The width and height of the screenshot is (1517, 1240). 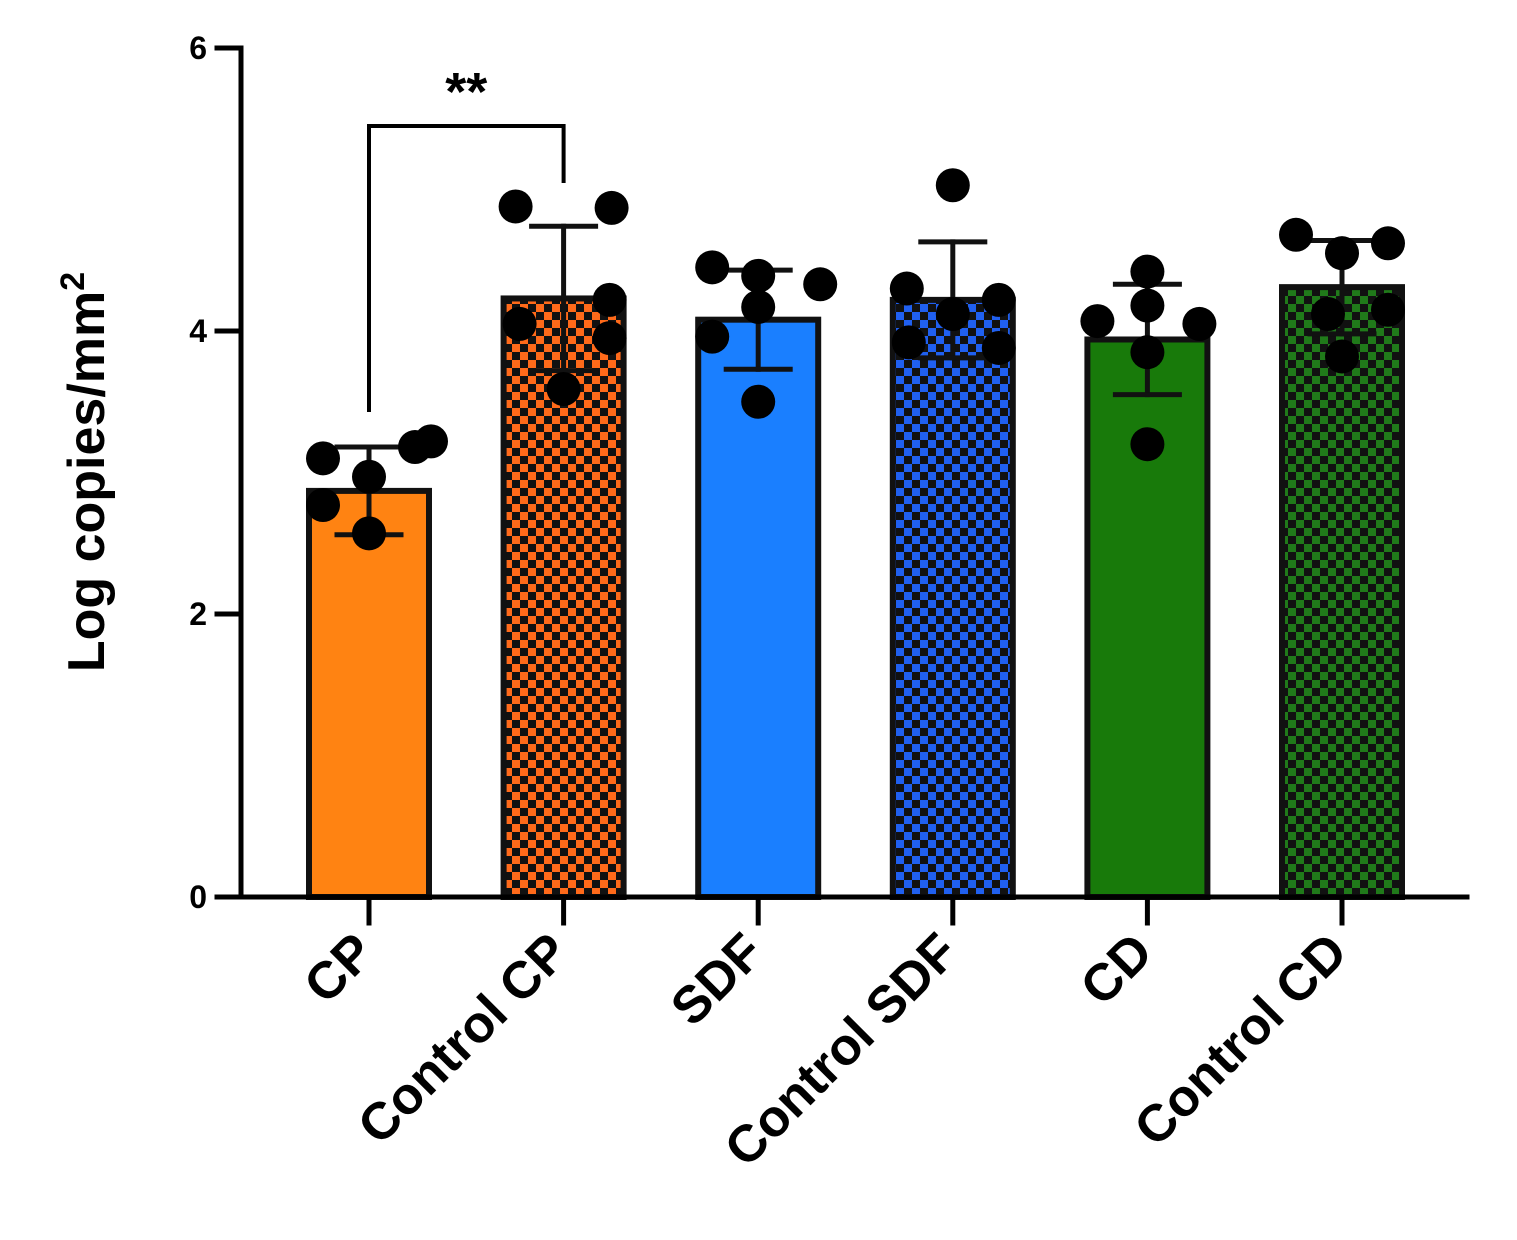 What do you see at coordinates (1240, 1039) in the screenshot?
I see `x-tick-label: Control CD` at bounding box center [1240, 1039].